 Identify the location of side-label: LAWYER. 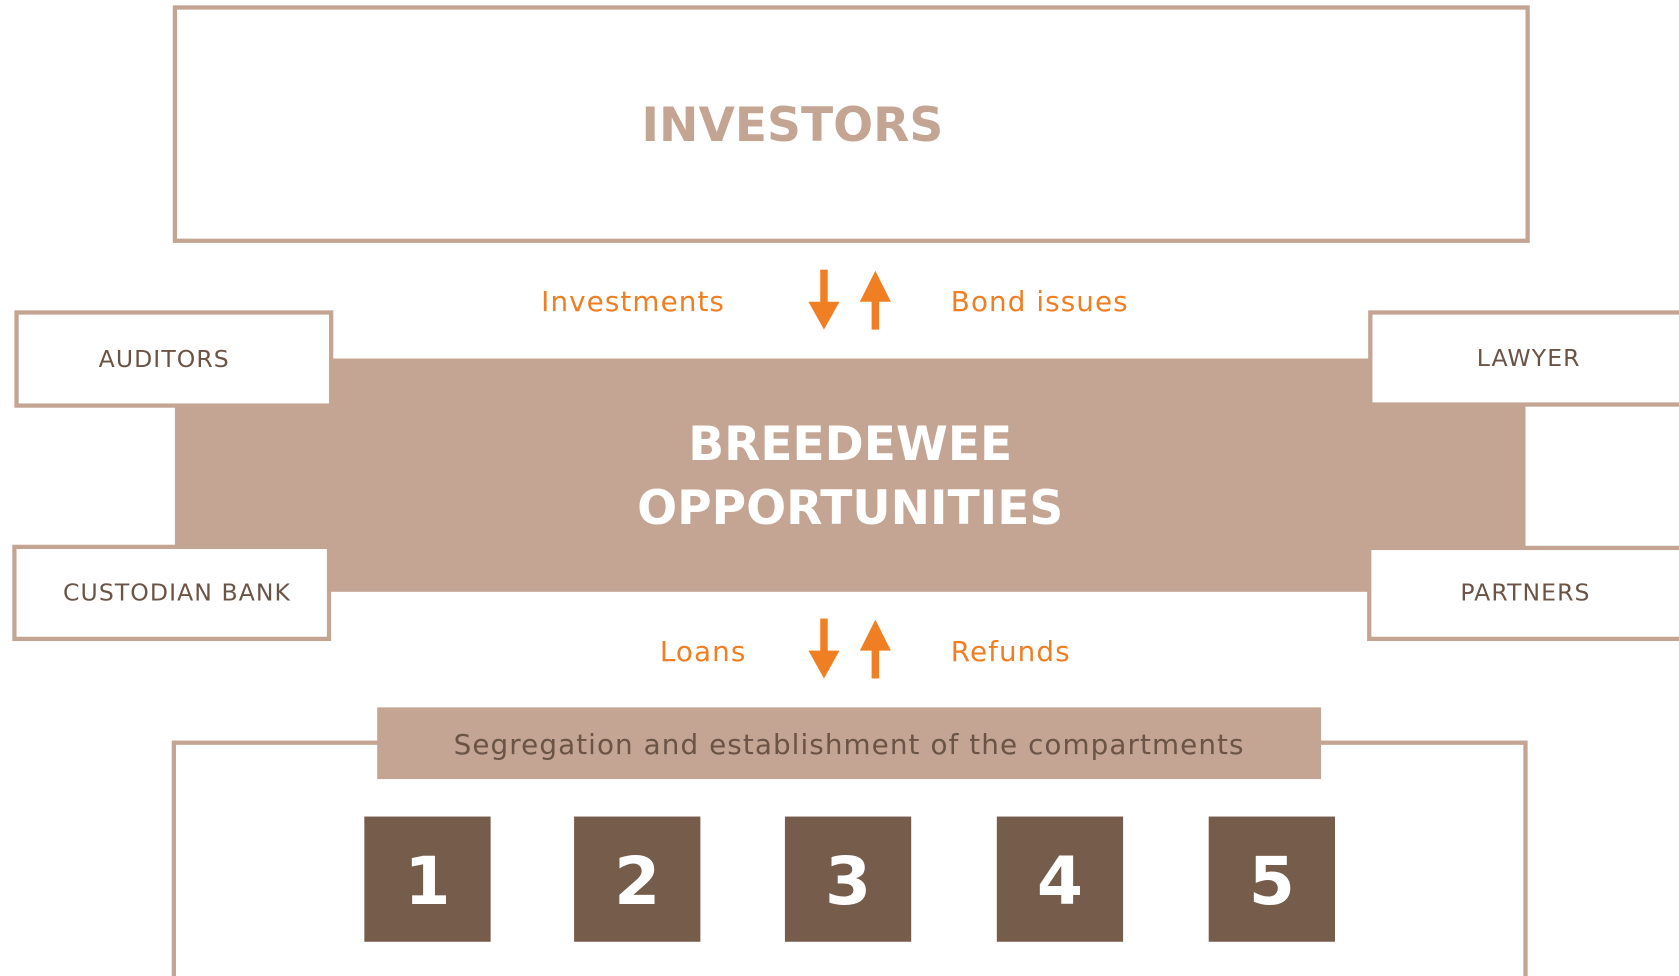
(1529, 358).